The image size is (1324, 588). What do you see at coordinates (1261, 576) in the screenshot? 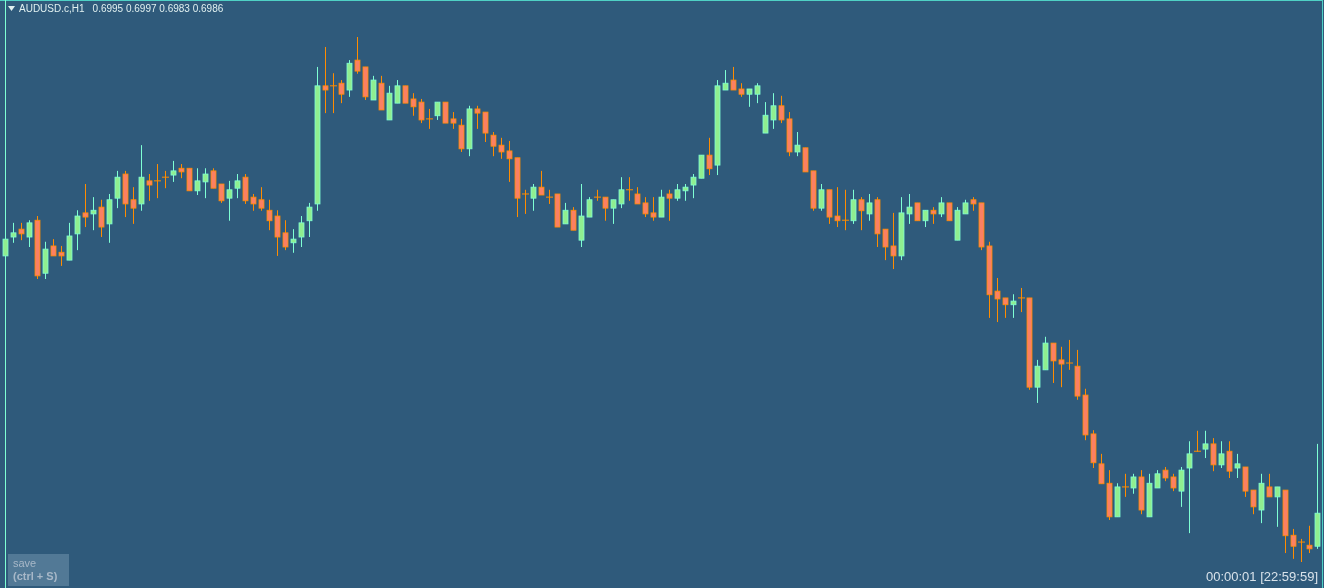
I see `text: 00:00:01 [22:59:59]` at bounding box center [1261, 576].